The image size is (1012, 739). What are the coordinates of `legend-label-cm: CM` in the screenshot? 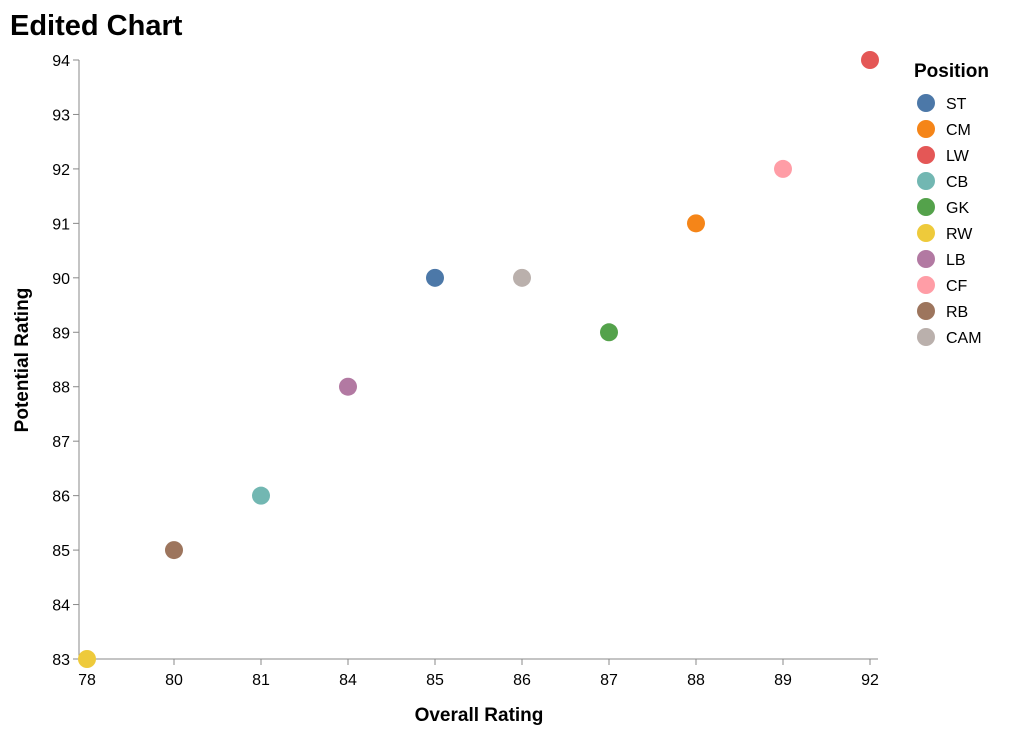 It's located at (958, 130).